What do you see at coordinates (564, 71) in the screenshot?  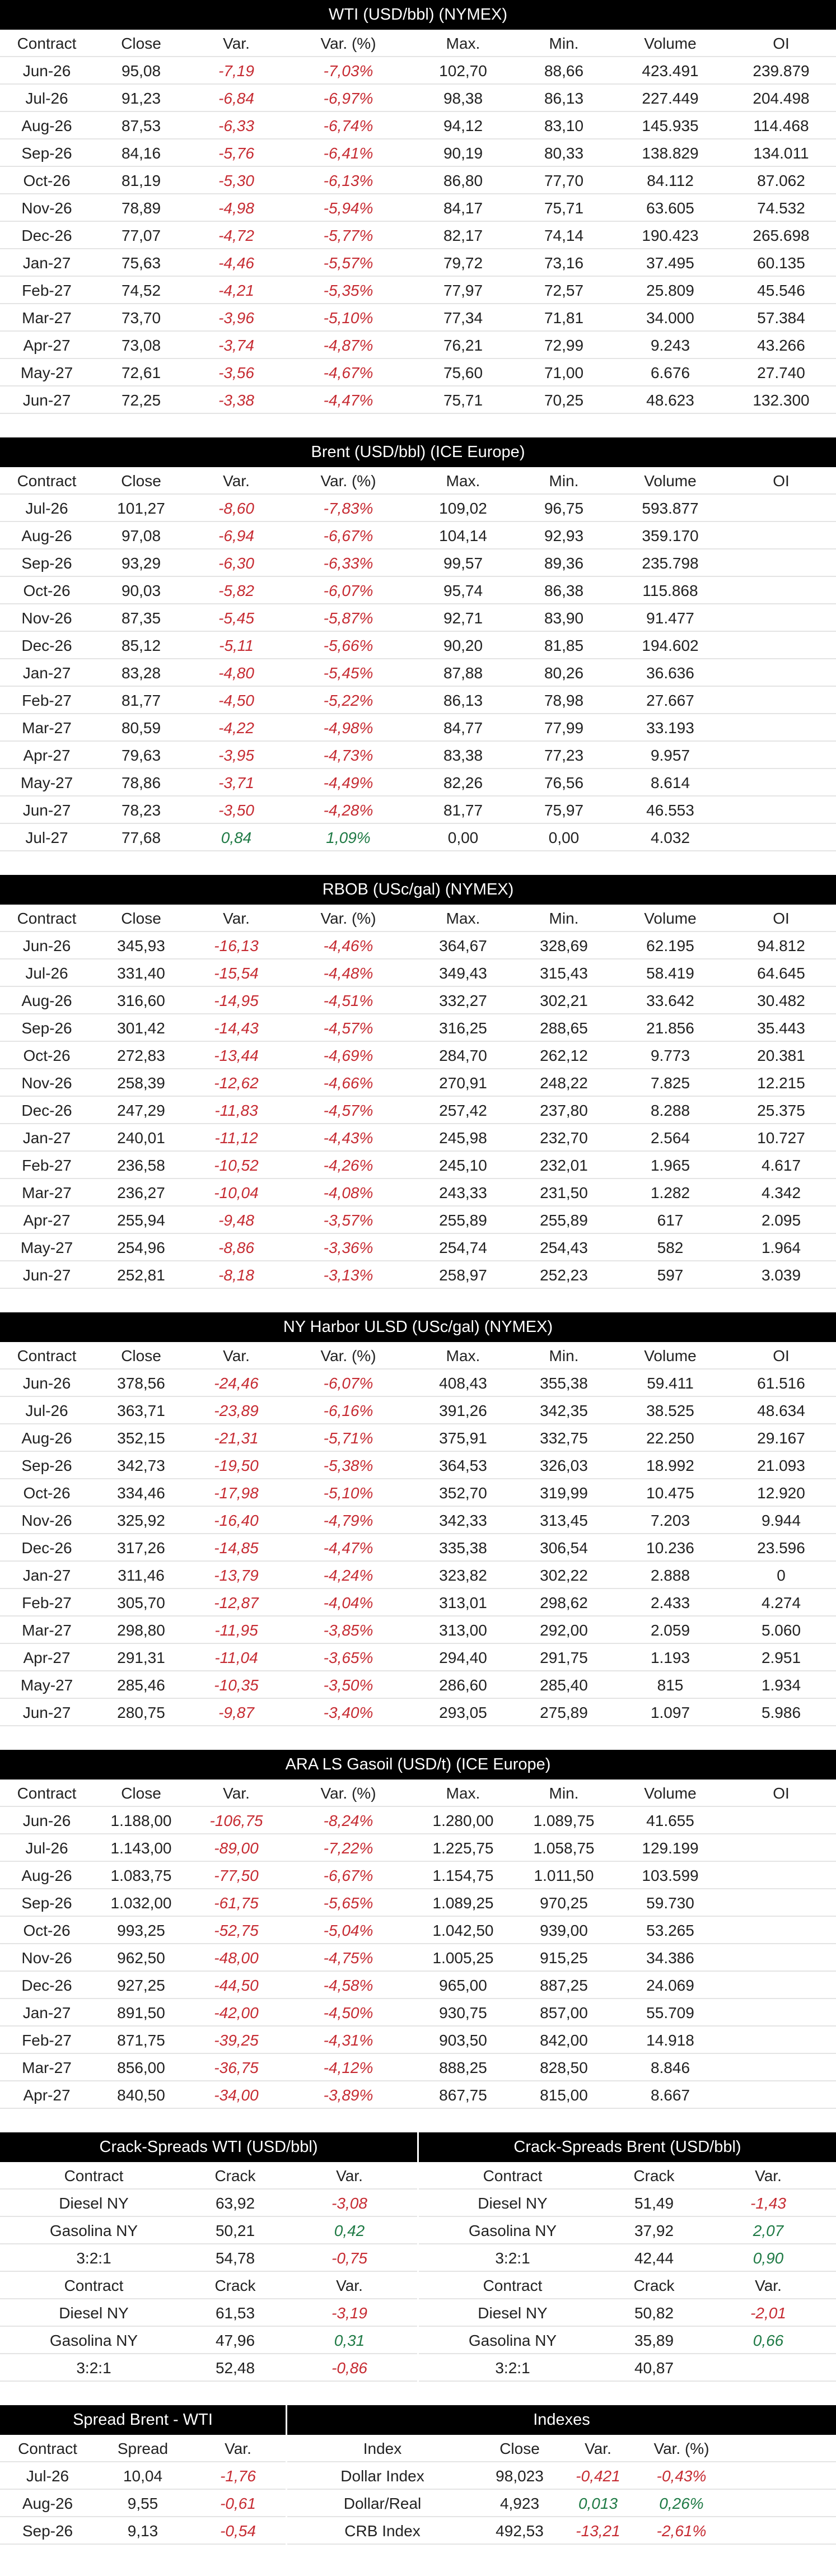 I see `table-cell: 88,66` at bounding box center [564, 71].